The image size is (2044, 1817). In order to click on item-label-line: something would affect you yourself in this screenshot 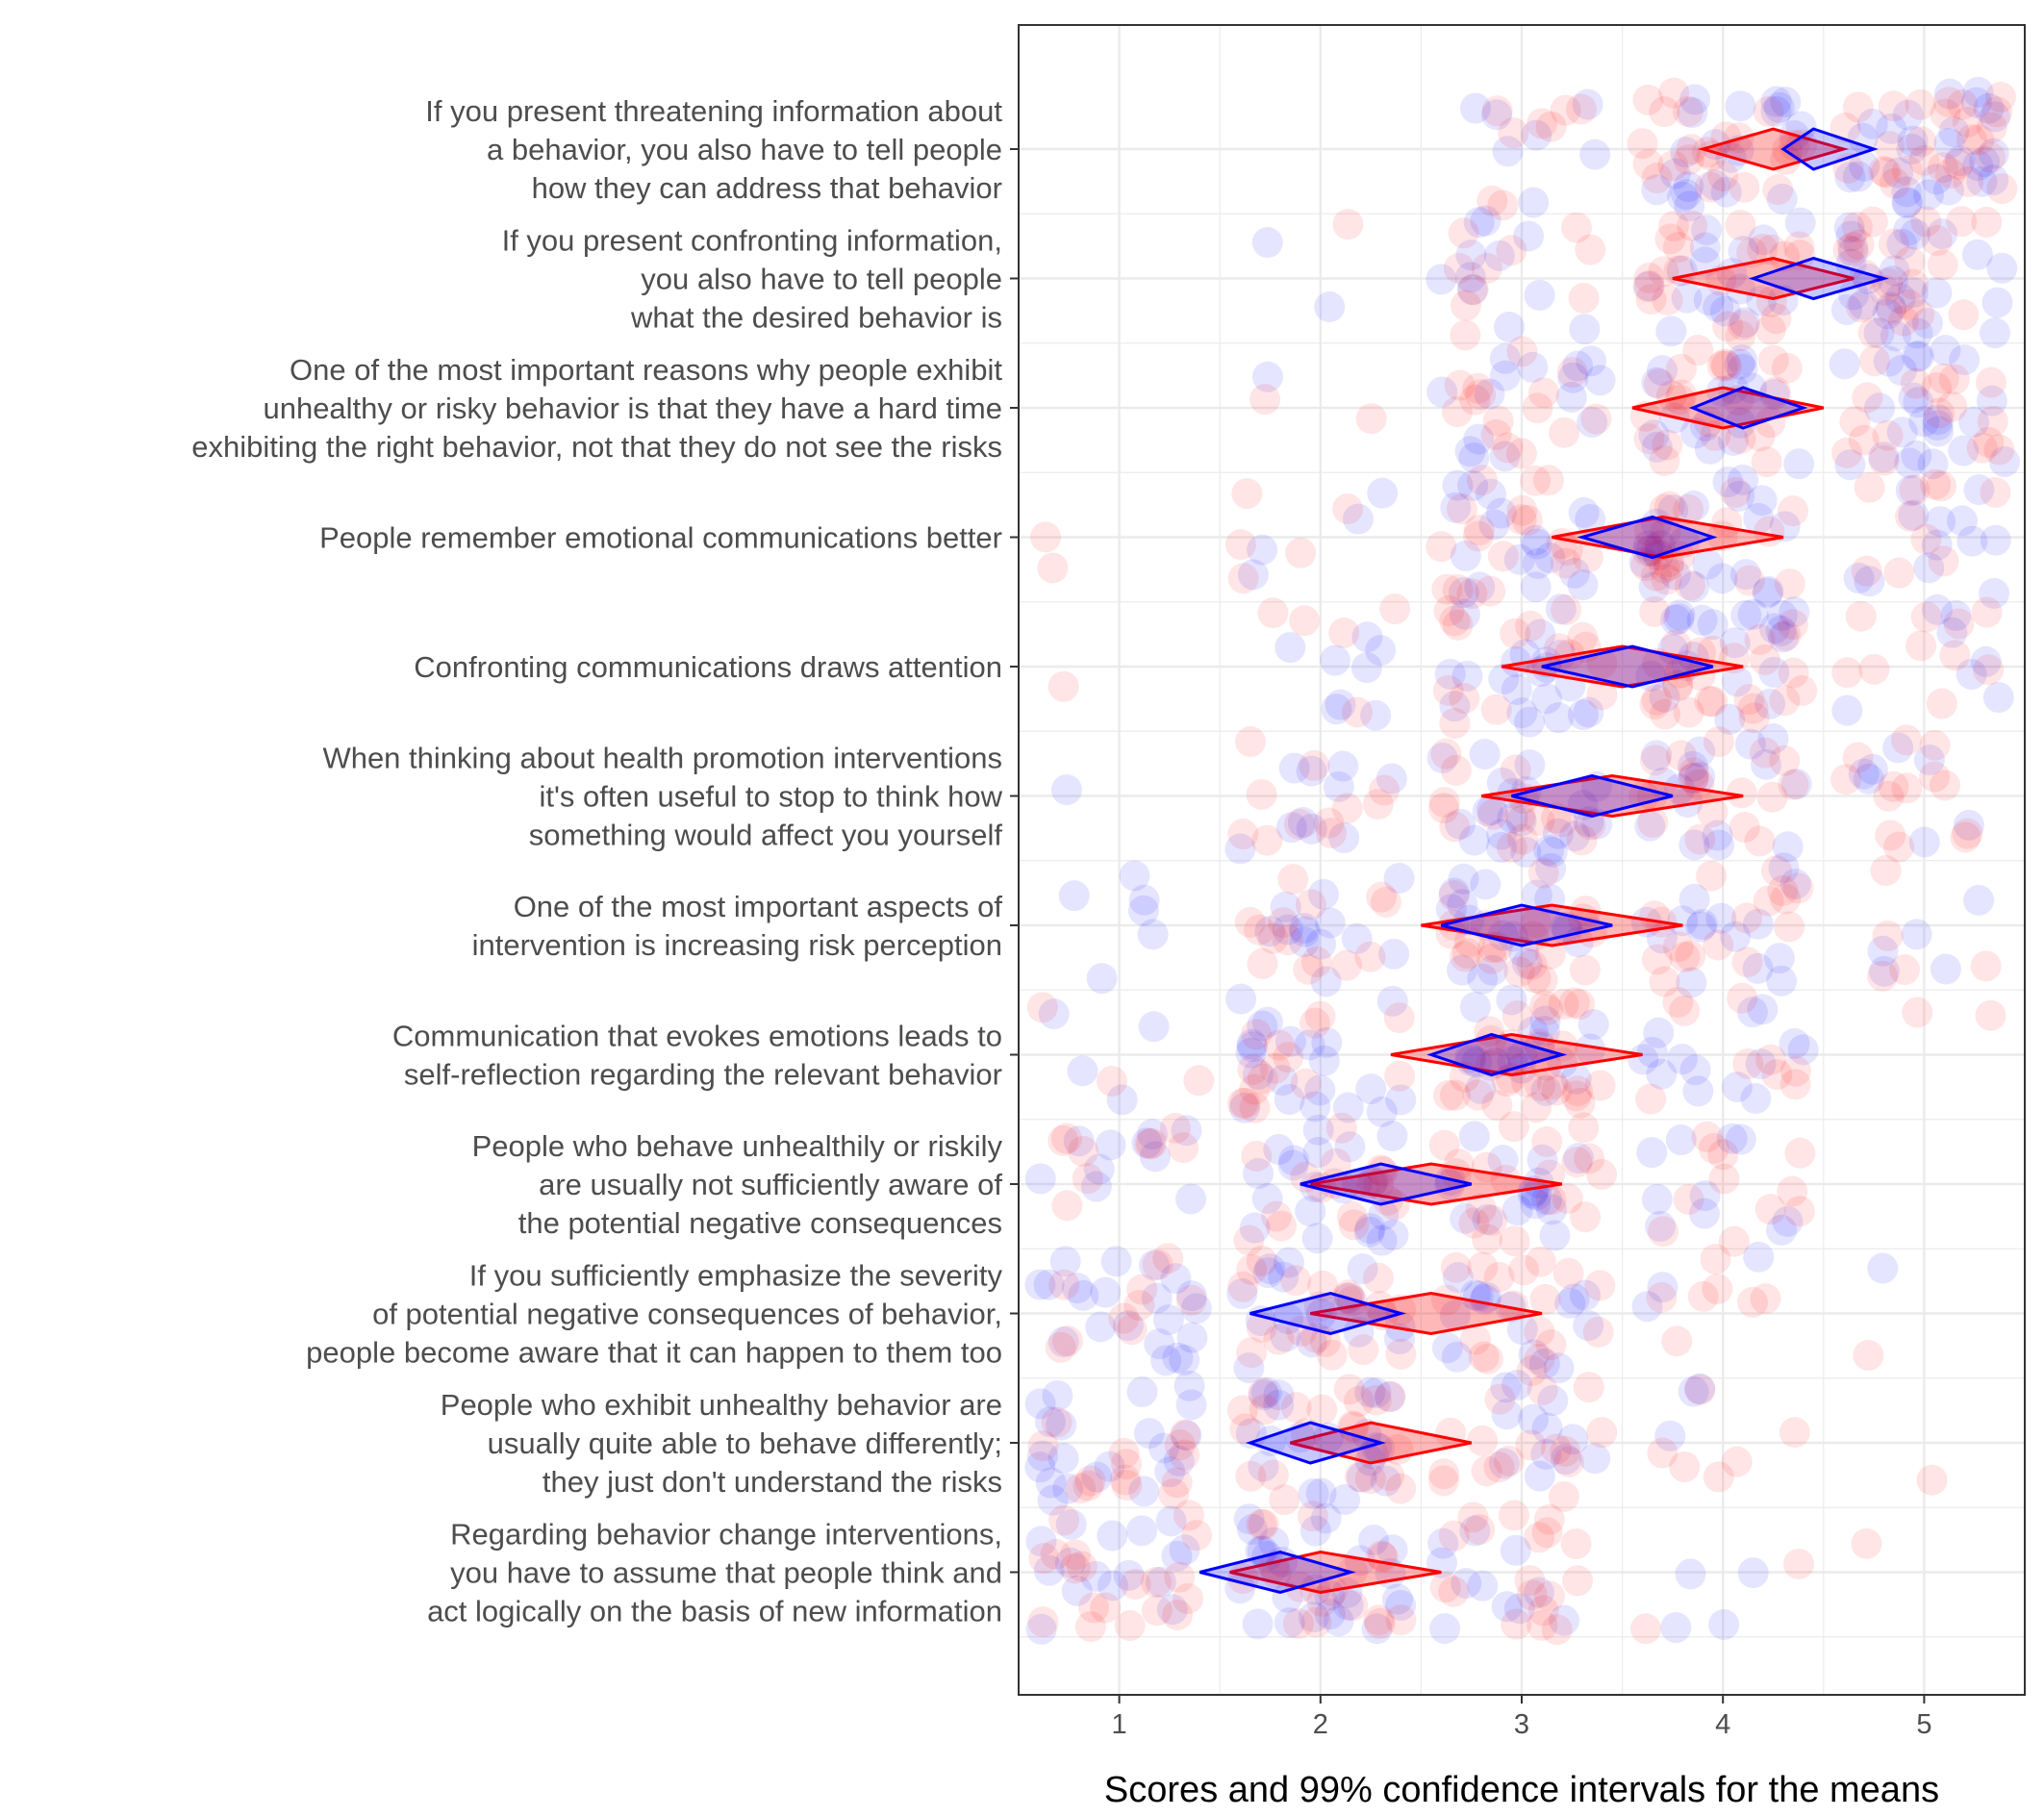, I will do `click(766, 836)`.